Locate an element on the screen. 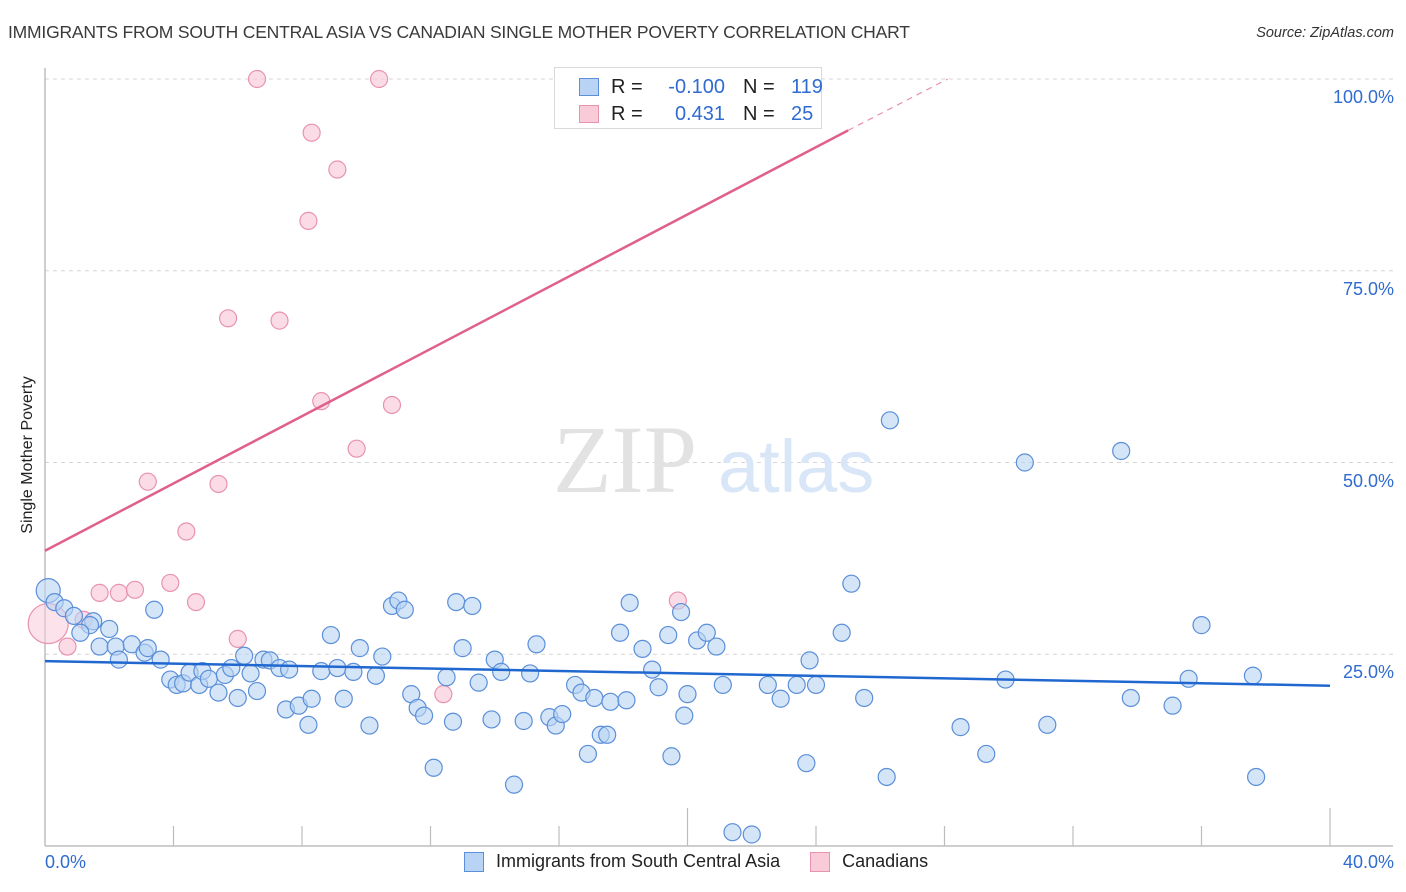 The height and width of the screenshot is (892, 1406). y-tick-label: 100.0% is located at coordinates (1363, 97).